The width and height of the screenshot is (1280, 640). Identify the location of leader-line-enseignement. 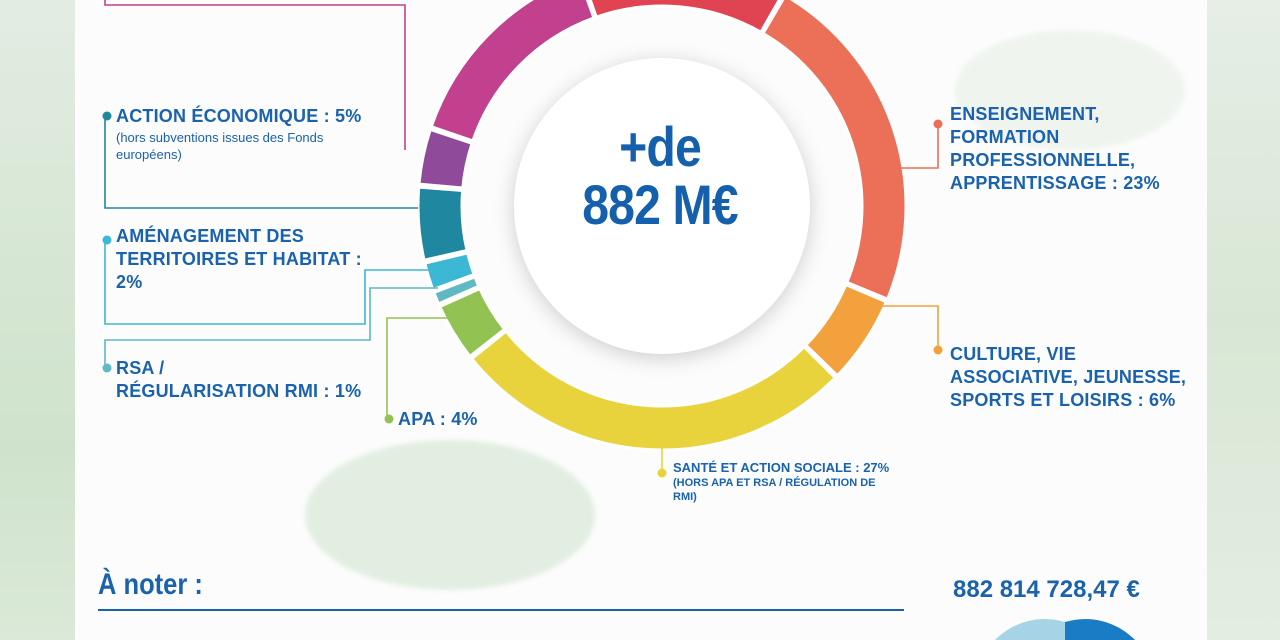
(918, 147).